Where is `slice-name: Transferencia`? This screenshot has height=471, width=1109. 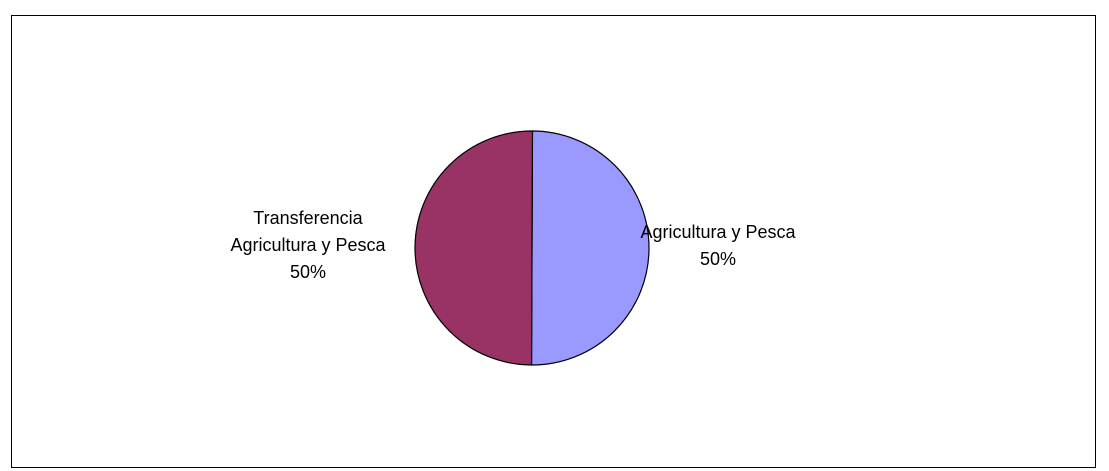
slice-name: Transferencia is located at coordinates (308, 218).